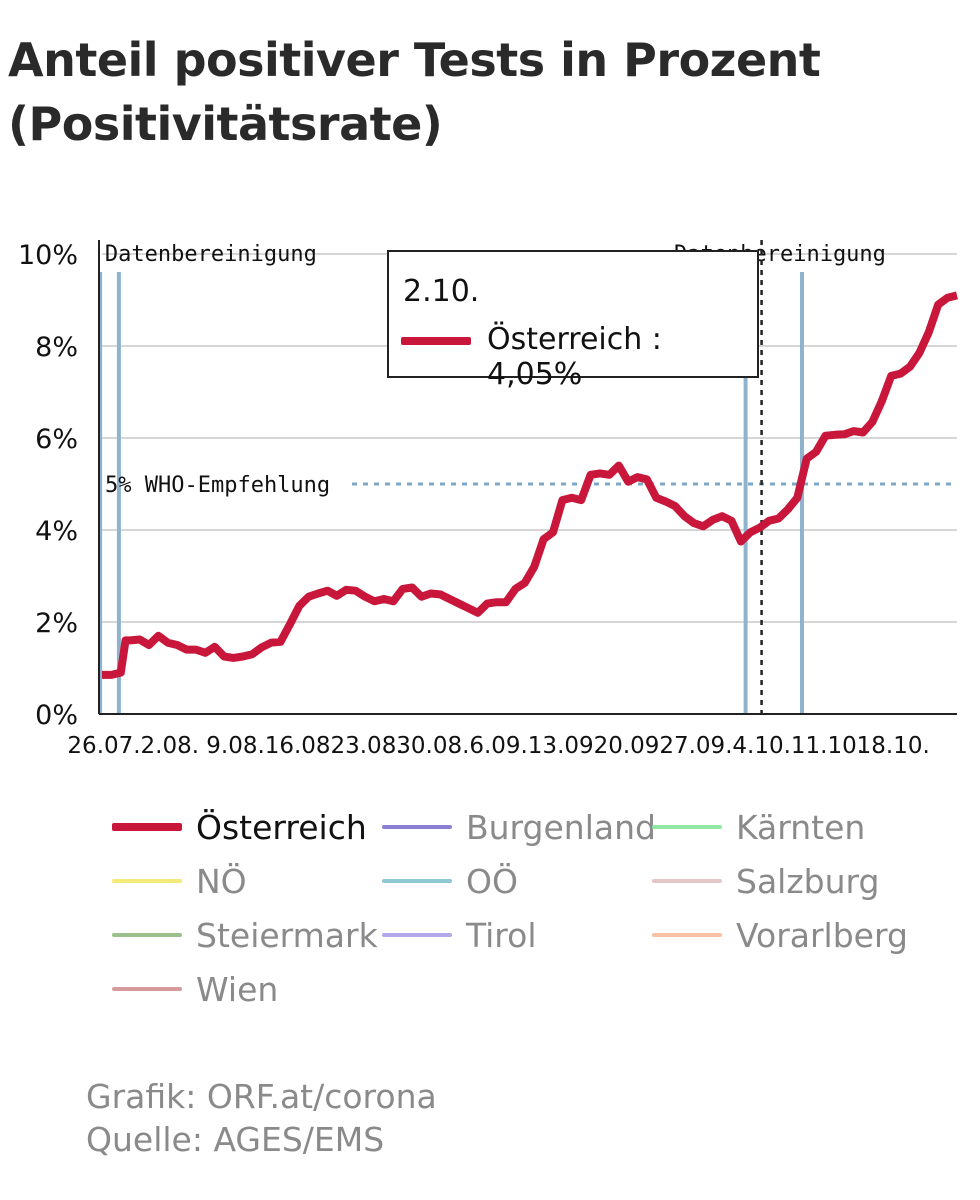 The height and width of the screenshot is (1200, 980). Describe the element at coordinates (237, 989) in the screenshot. I see `legend-label: Wien` at that location.